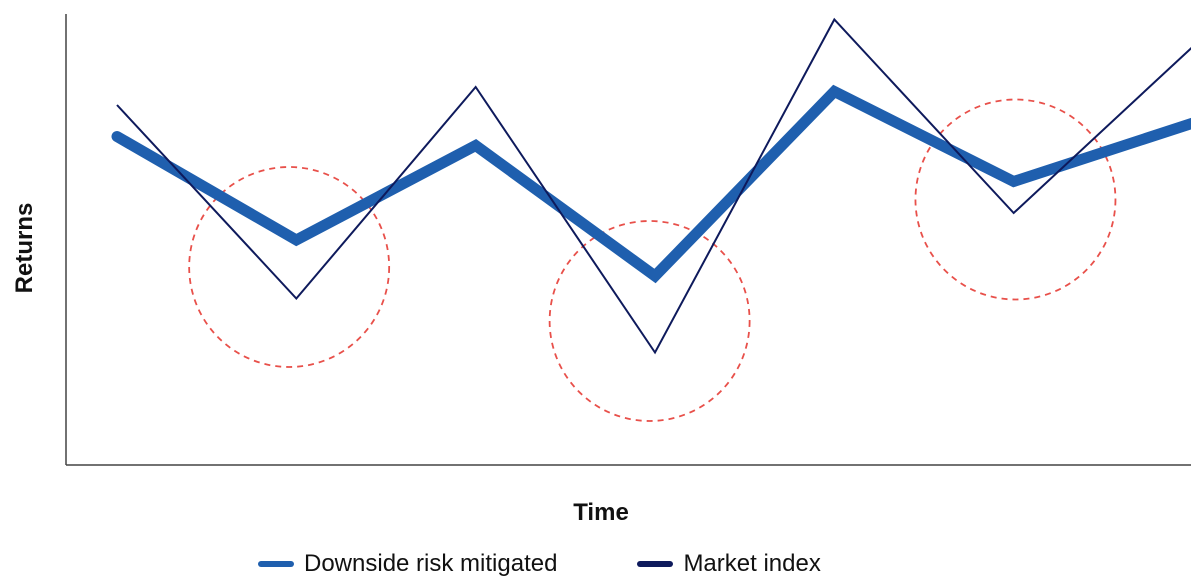 This screenshot has width=1191, height=577. I want to click on chart-legend: Downside risk mitigated Market index, so click(539, 563).